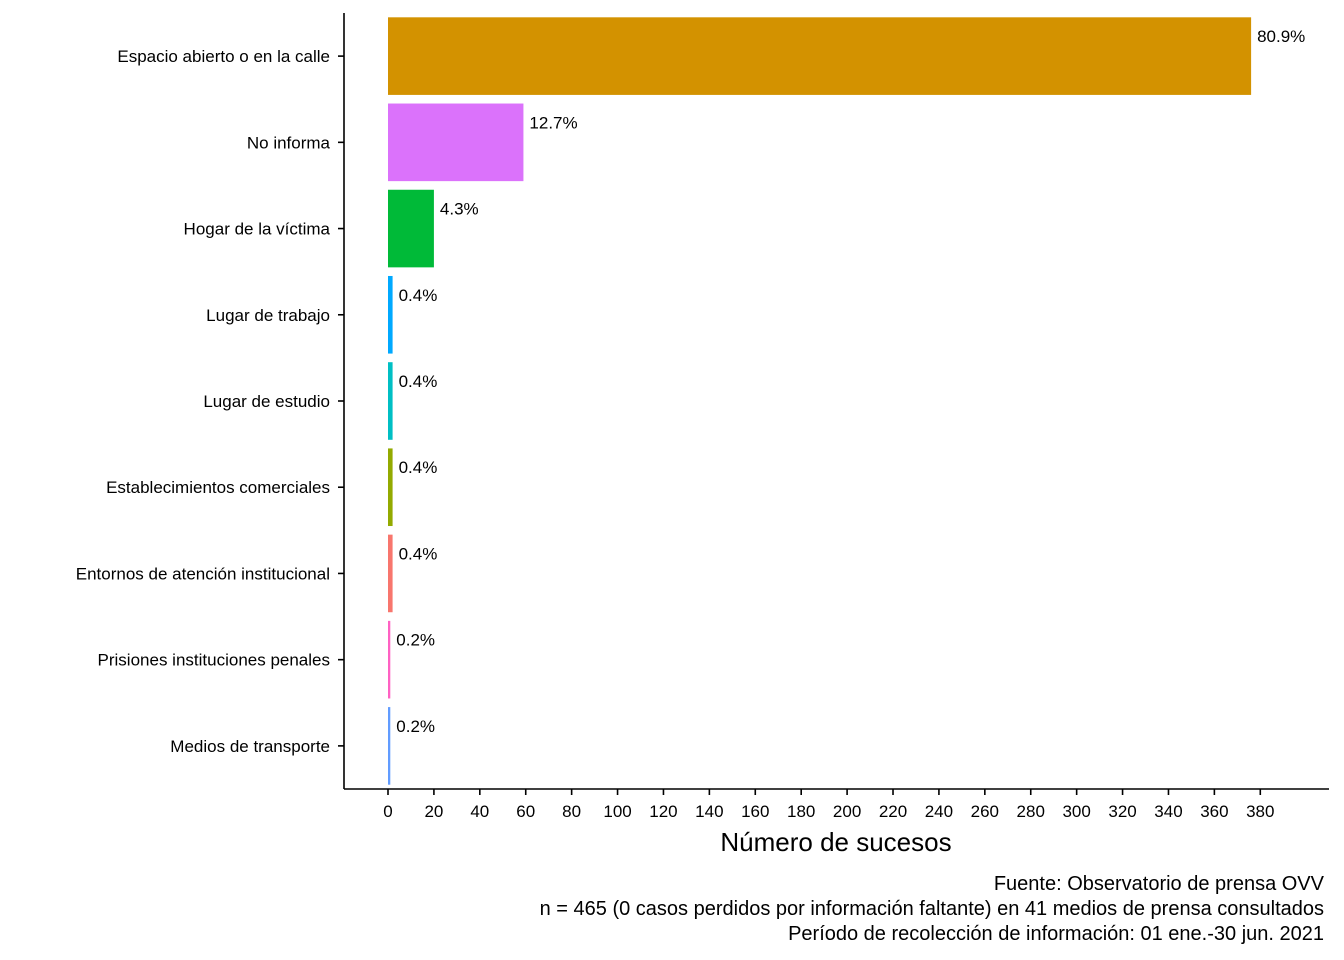  What do you see at coordinates (801, 811) in the screenshot?
I see `x-tick-label: 180` at bounding box center [801, 811].